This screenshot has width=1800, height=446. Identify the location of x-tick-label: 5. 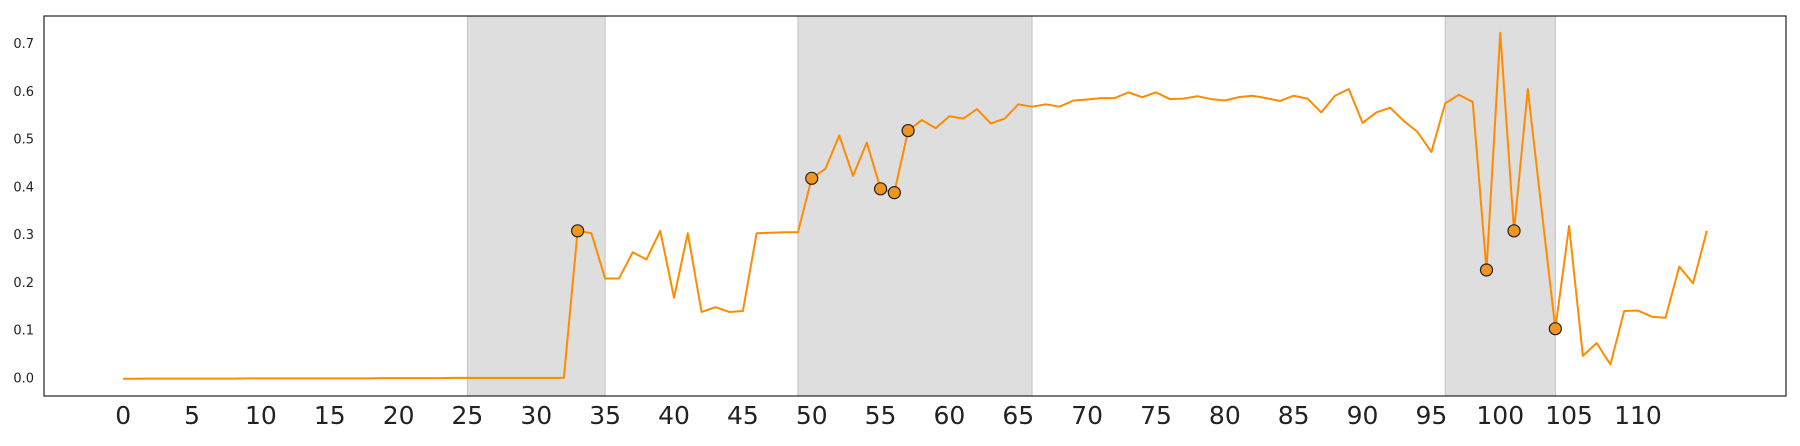
(192, 415).